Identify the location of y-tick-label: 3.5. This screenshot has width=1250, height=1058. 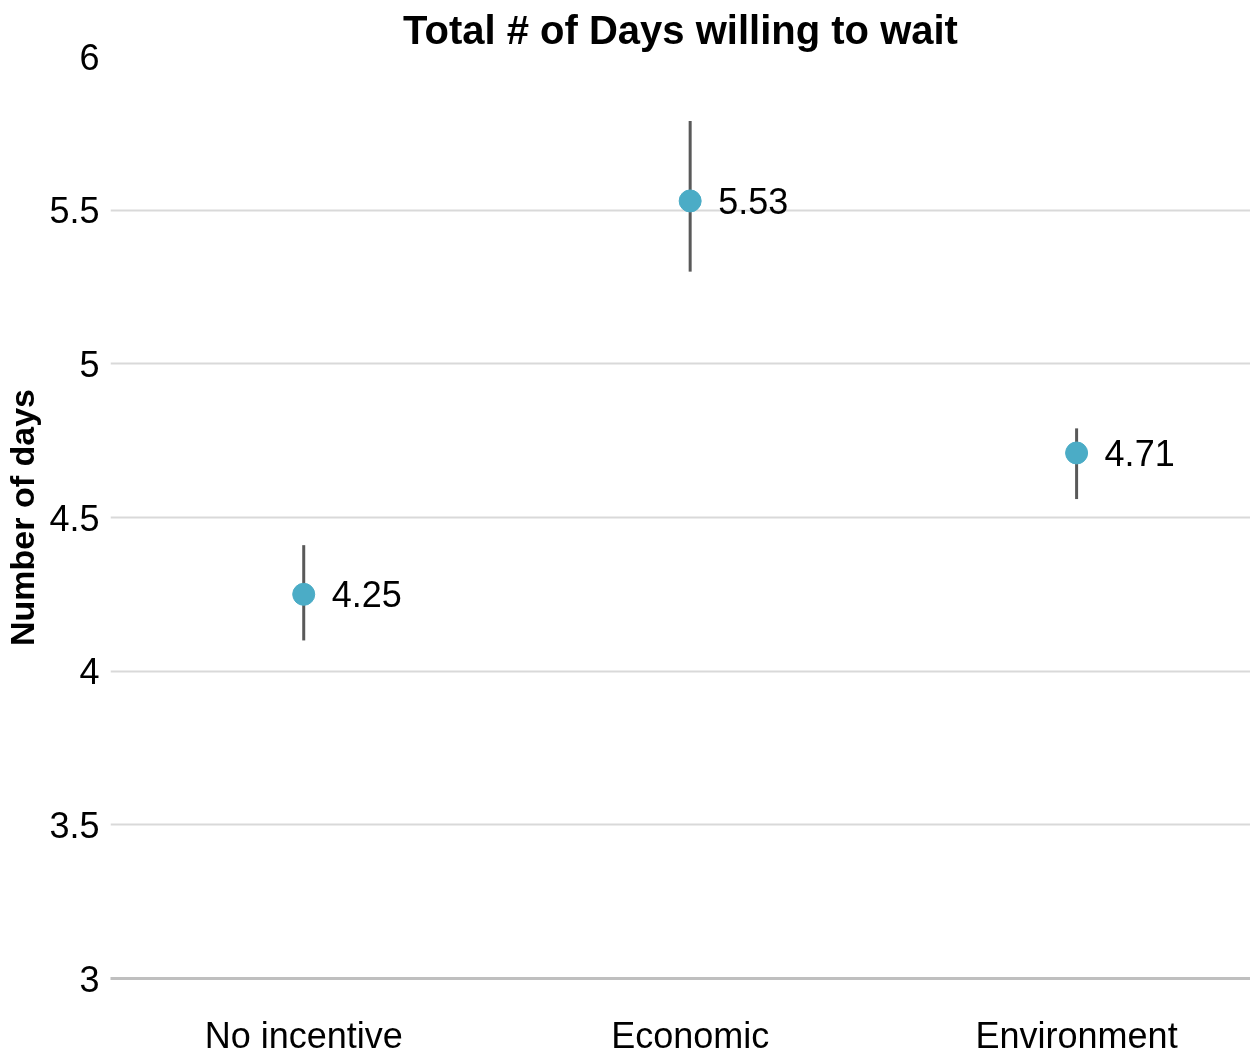
(74, 825).